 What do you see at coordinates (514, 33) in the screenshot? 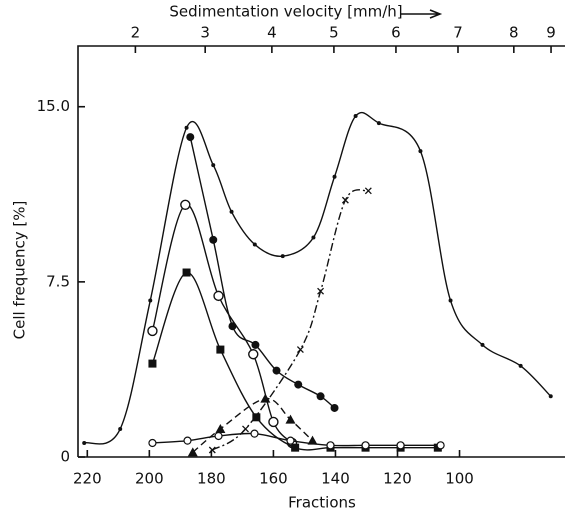
I see `top-tick-label: 8` at bounding box center [514, 33].